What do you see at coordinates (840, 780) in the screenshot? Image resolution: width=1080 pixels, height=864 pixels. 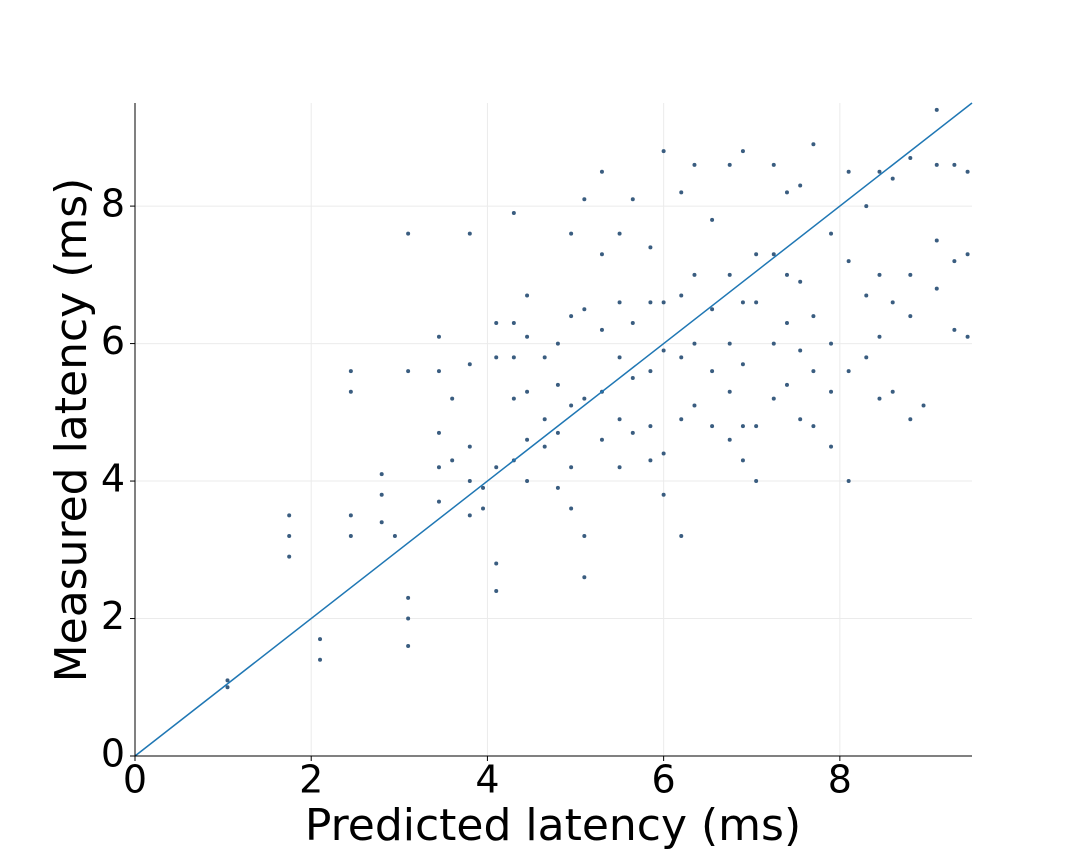 I see `x-tick-label: 8` at bounding box center [840, 780].